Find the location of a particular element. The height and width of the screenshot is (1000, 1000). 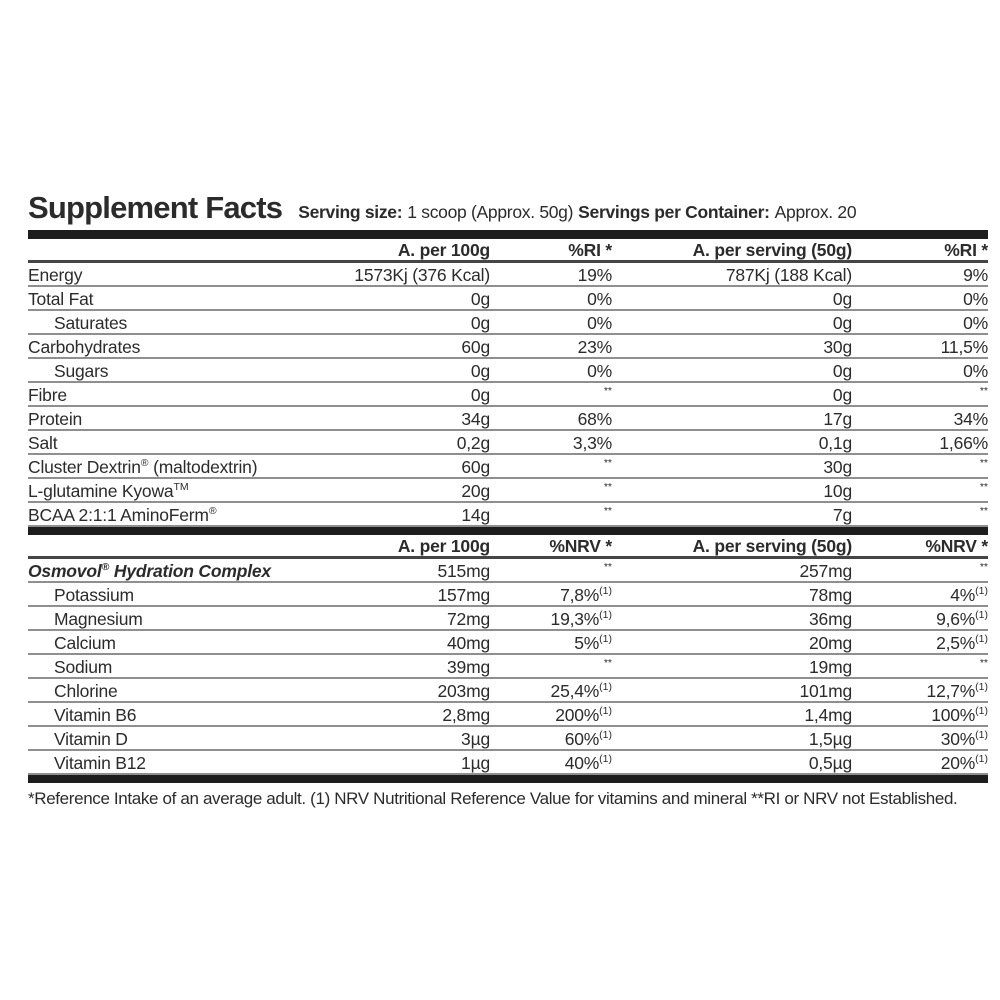

header-ri-100g: %RI * is located at coordinates (590, 250).